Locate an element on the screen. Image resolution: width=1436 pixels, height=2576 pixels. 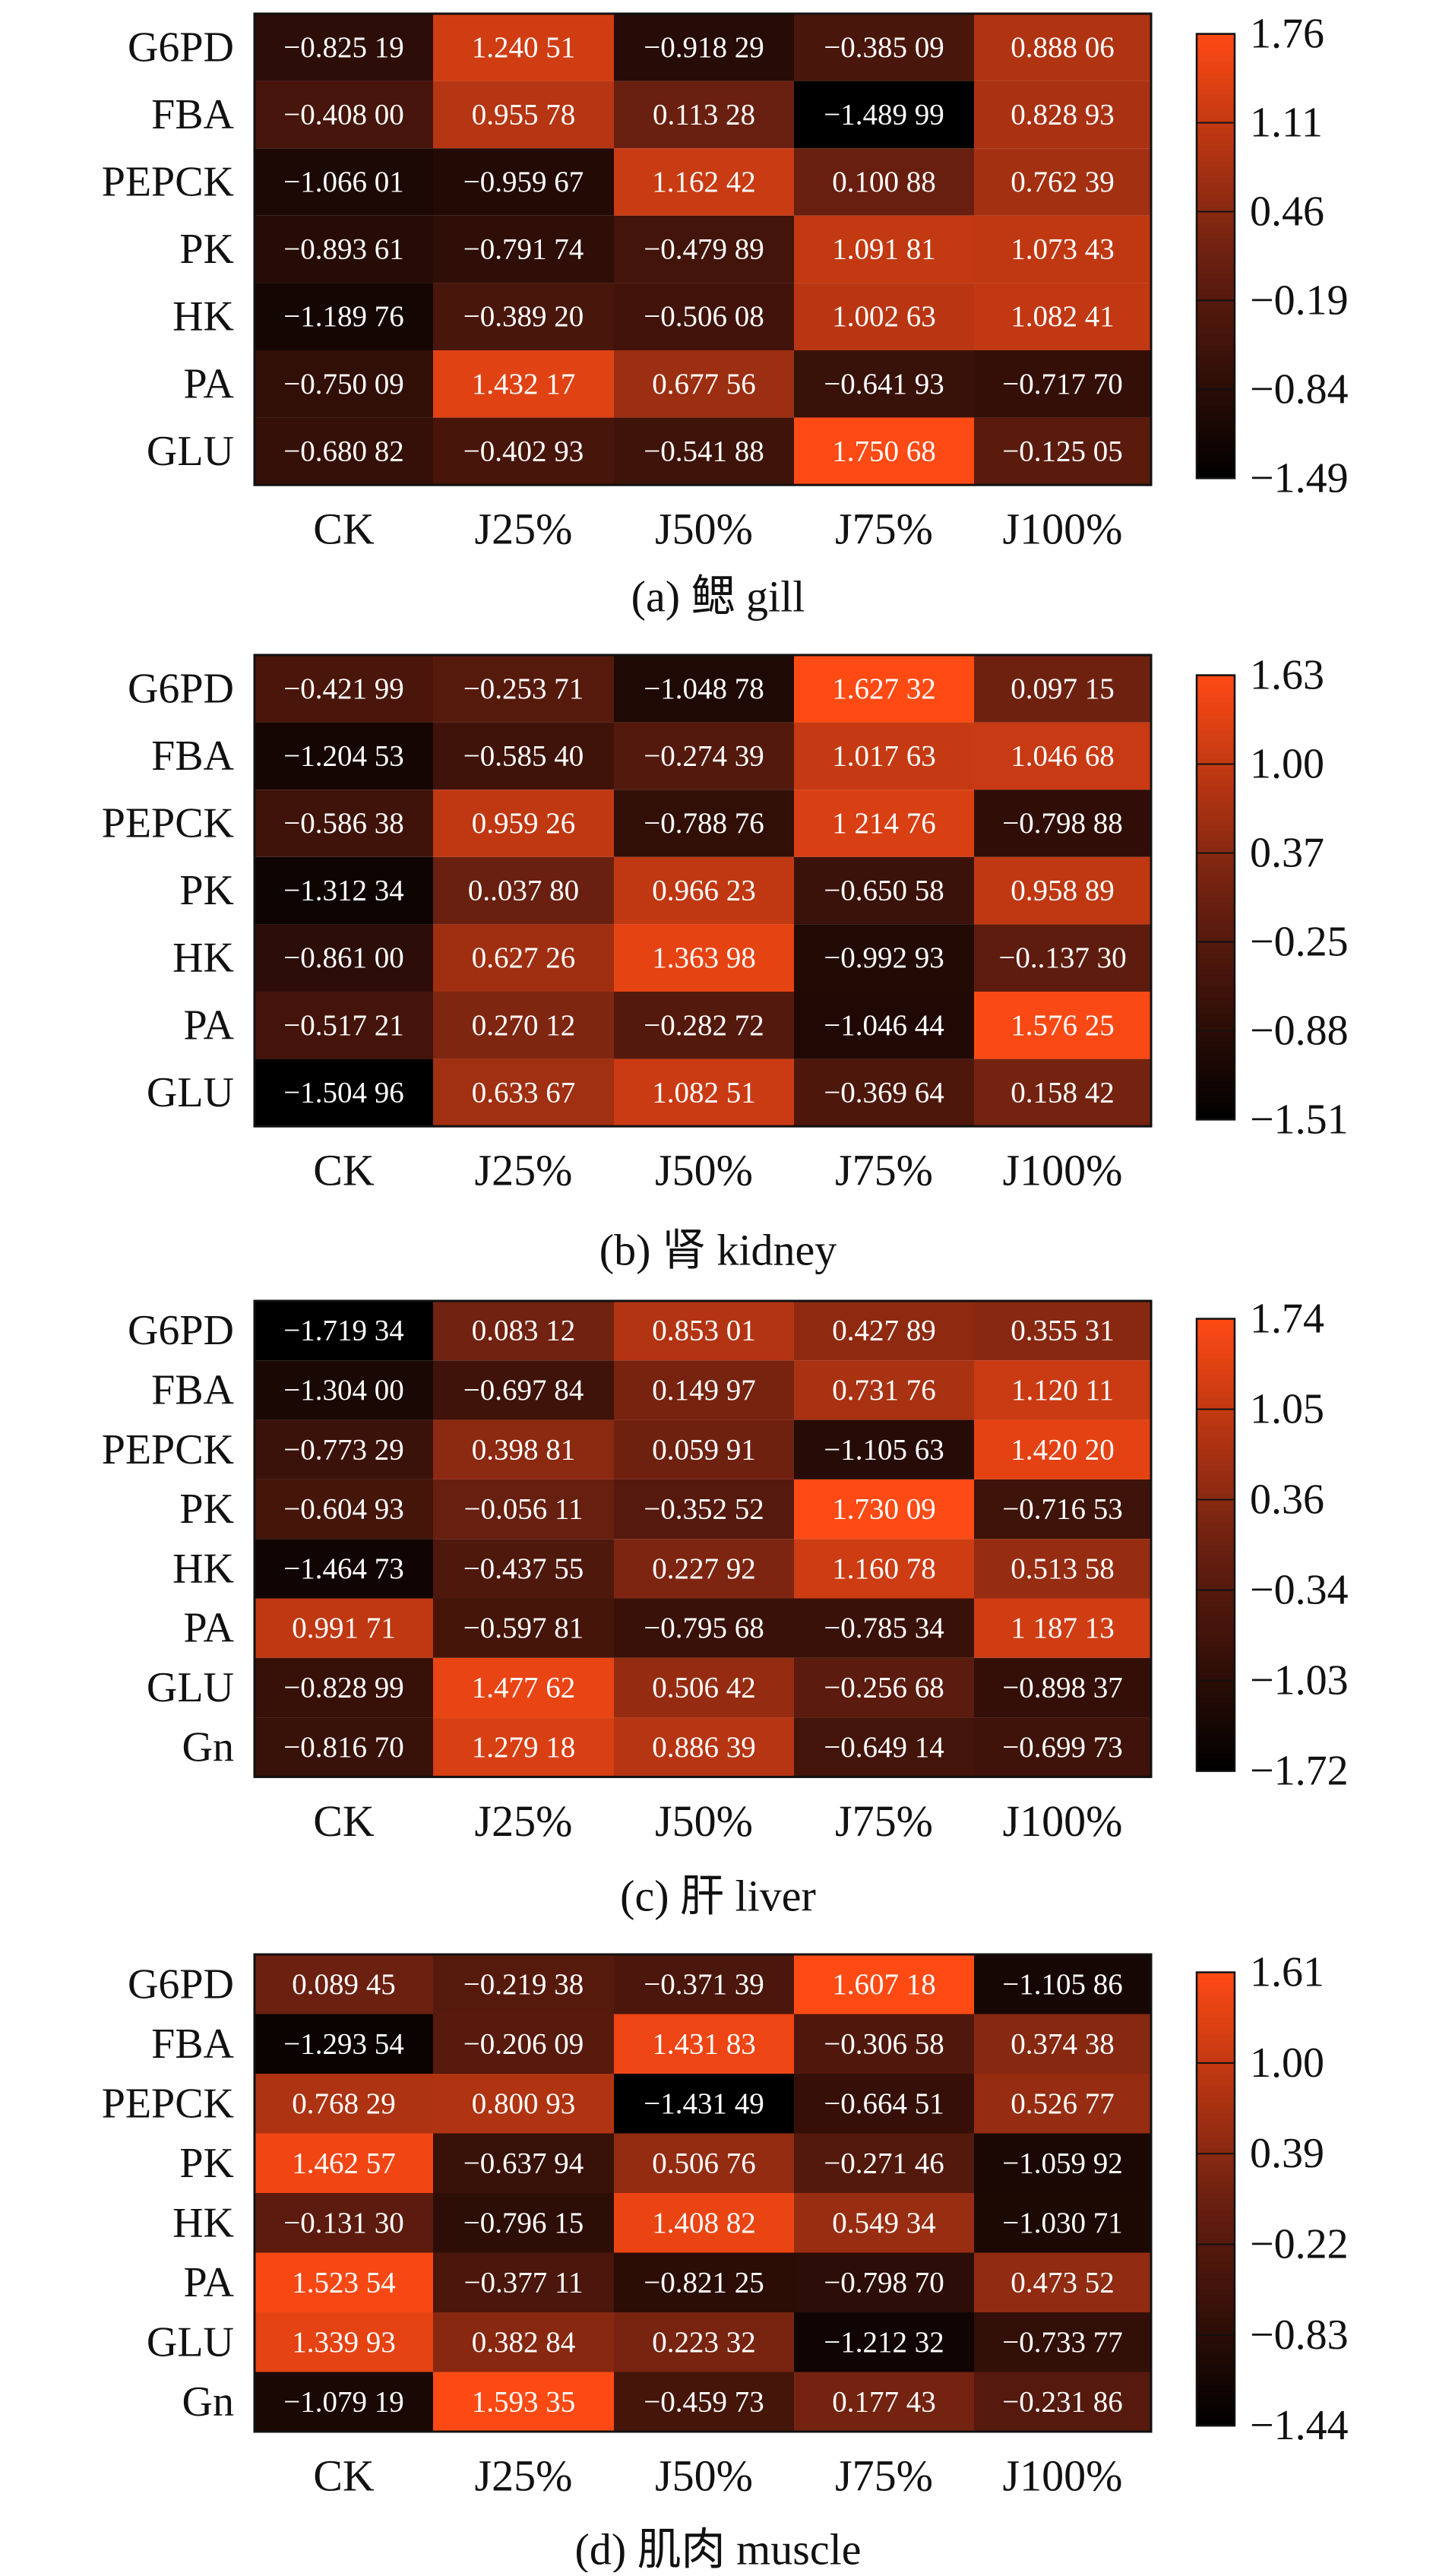
column-label: J50% is located at coordinates (704, 529).